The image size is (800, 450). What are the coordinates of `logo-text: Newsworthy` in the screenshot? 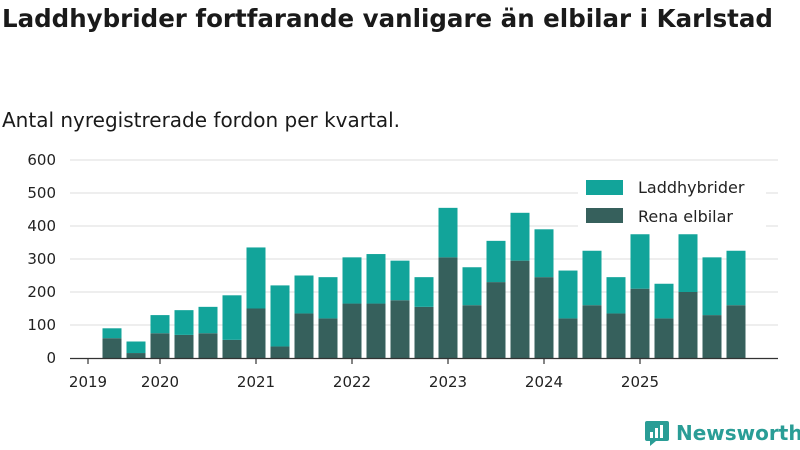 It's located at (738, 433).